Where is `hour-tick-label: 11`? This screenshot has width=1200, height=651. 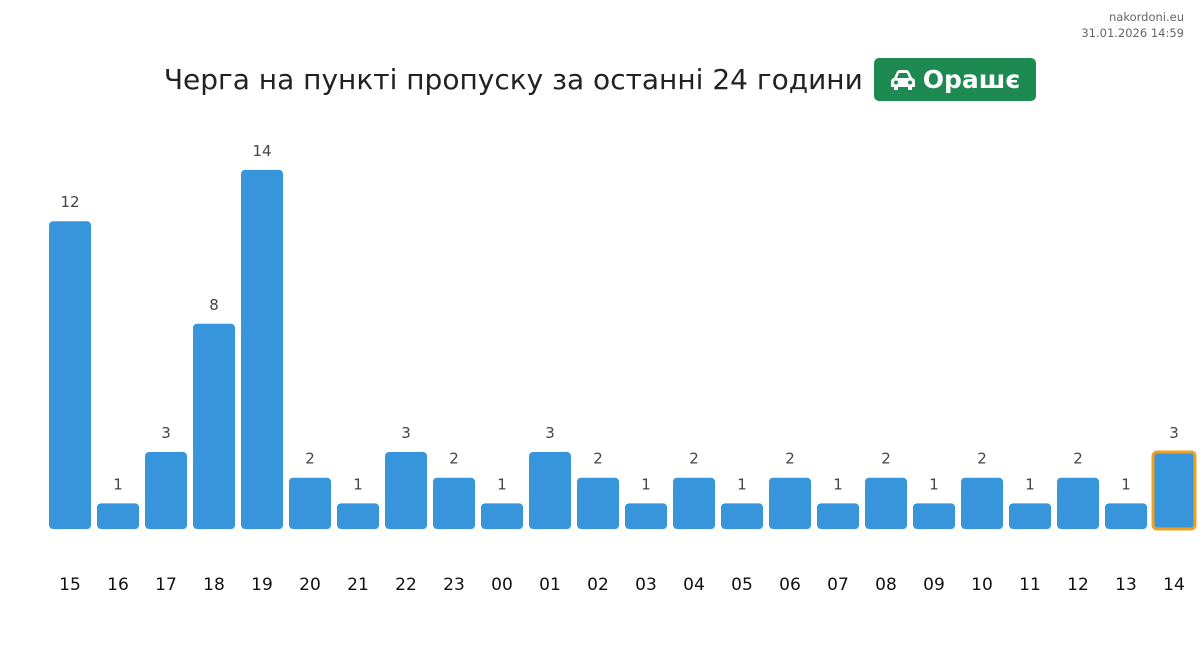
hour-tick-label: 11 is located at coordinates (1030, 585).